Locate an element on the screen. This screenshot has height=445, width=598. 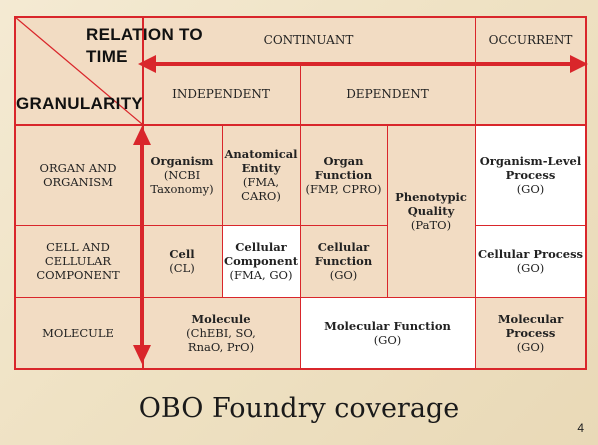
header-continuant: CONTINUANT is located at coordinates (308, 40).